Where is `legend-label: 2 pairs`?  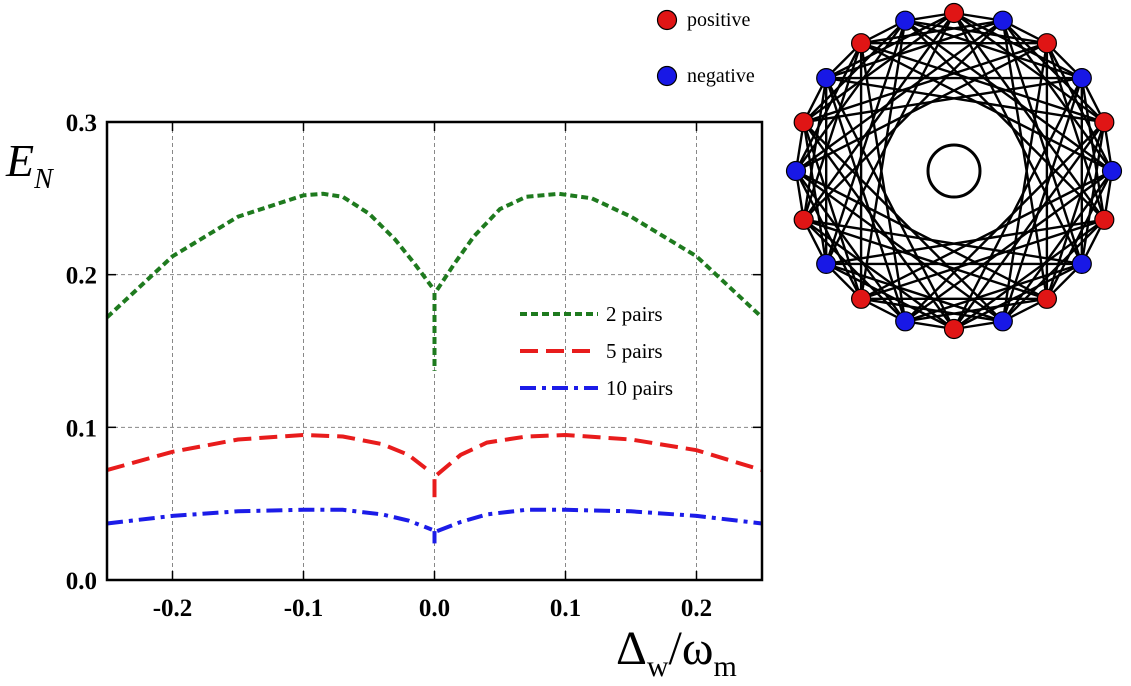 legend-label: 2 pairs is located at coordinates (634, 314).